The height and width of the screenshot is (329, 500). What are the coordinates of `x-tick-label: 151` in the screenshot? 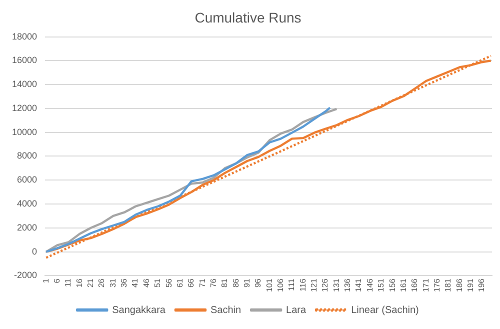 It's located at (381, 285).